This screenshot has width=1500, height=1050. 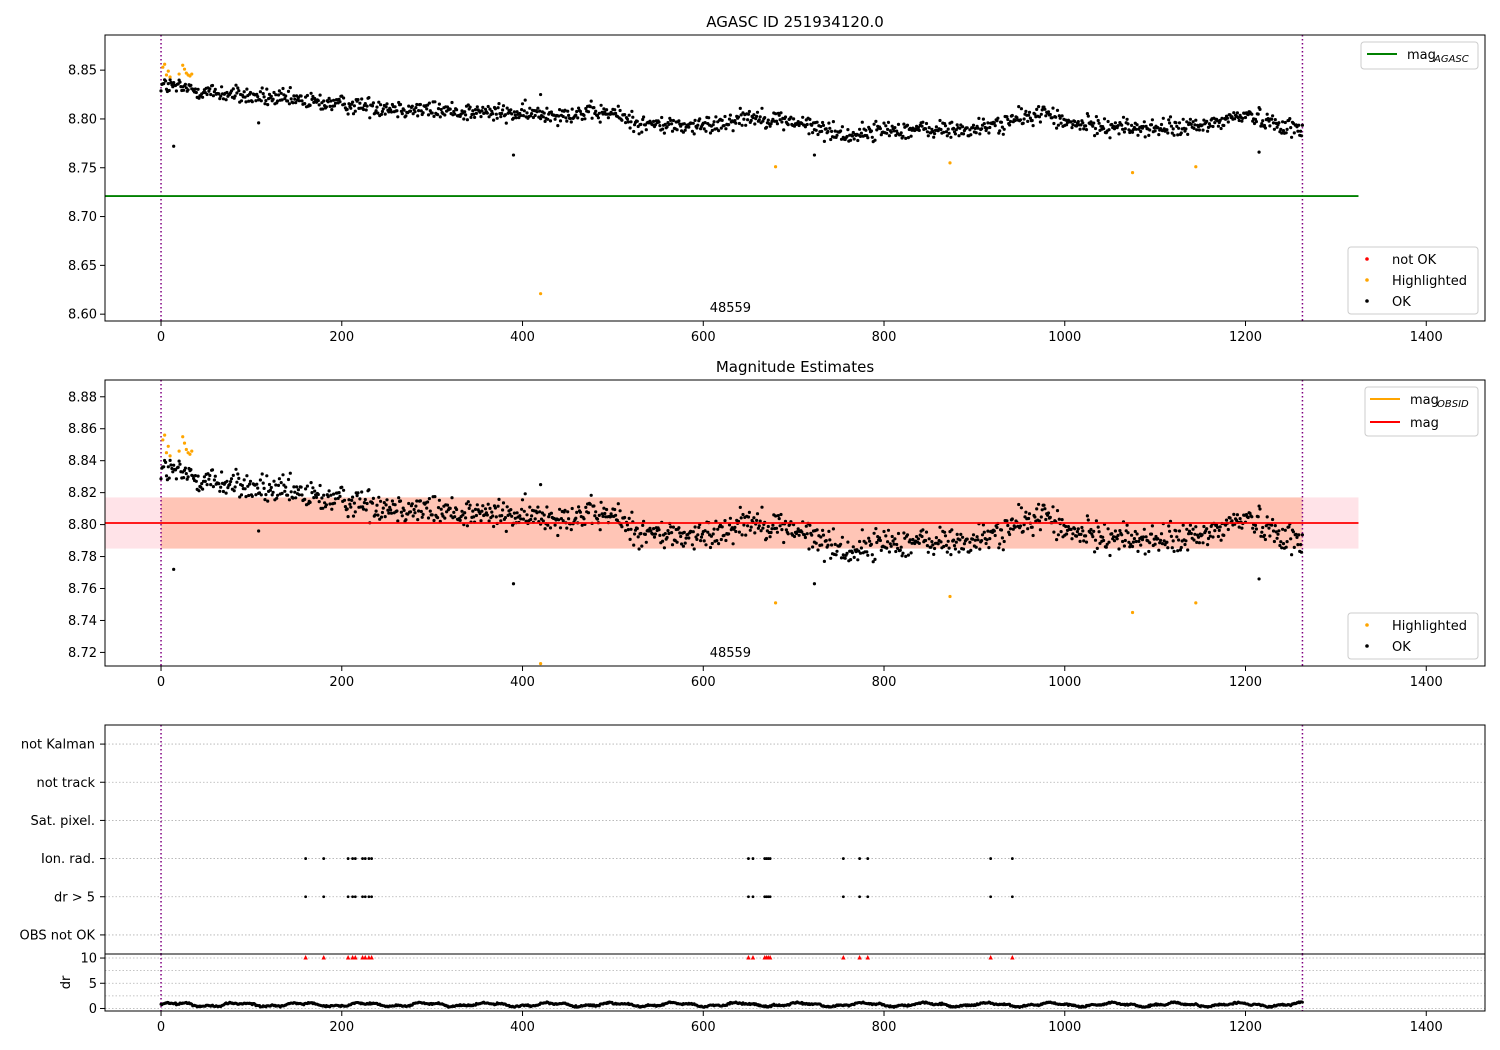 I want to click on x-tick-label: 600, so click(x=703, y=682).